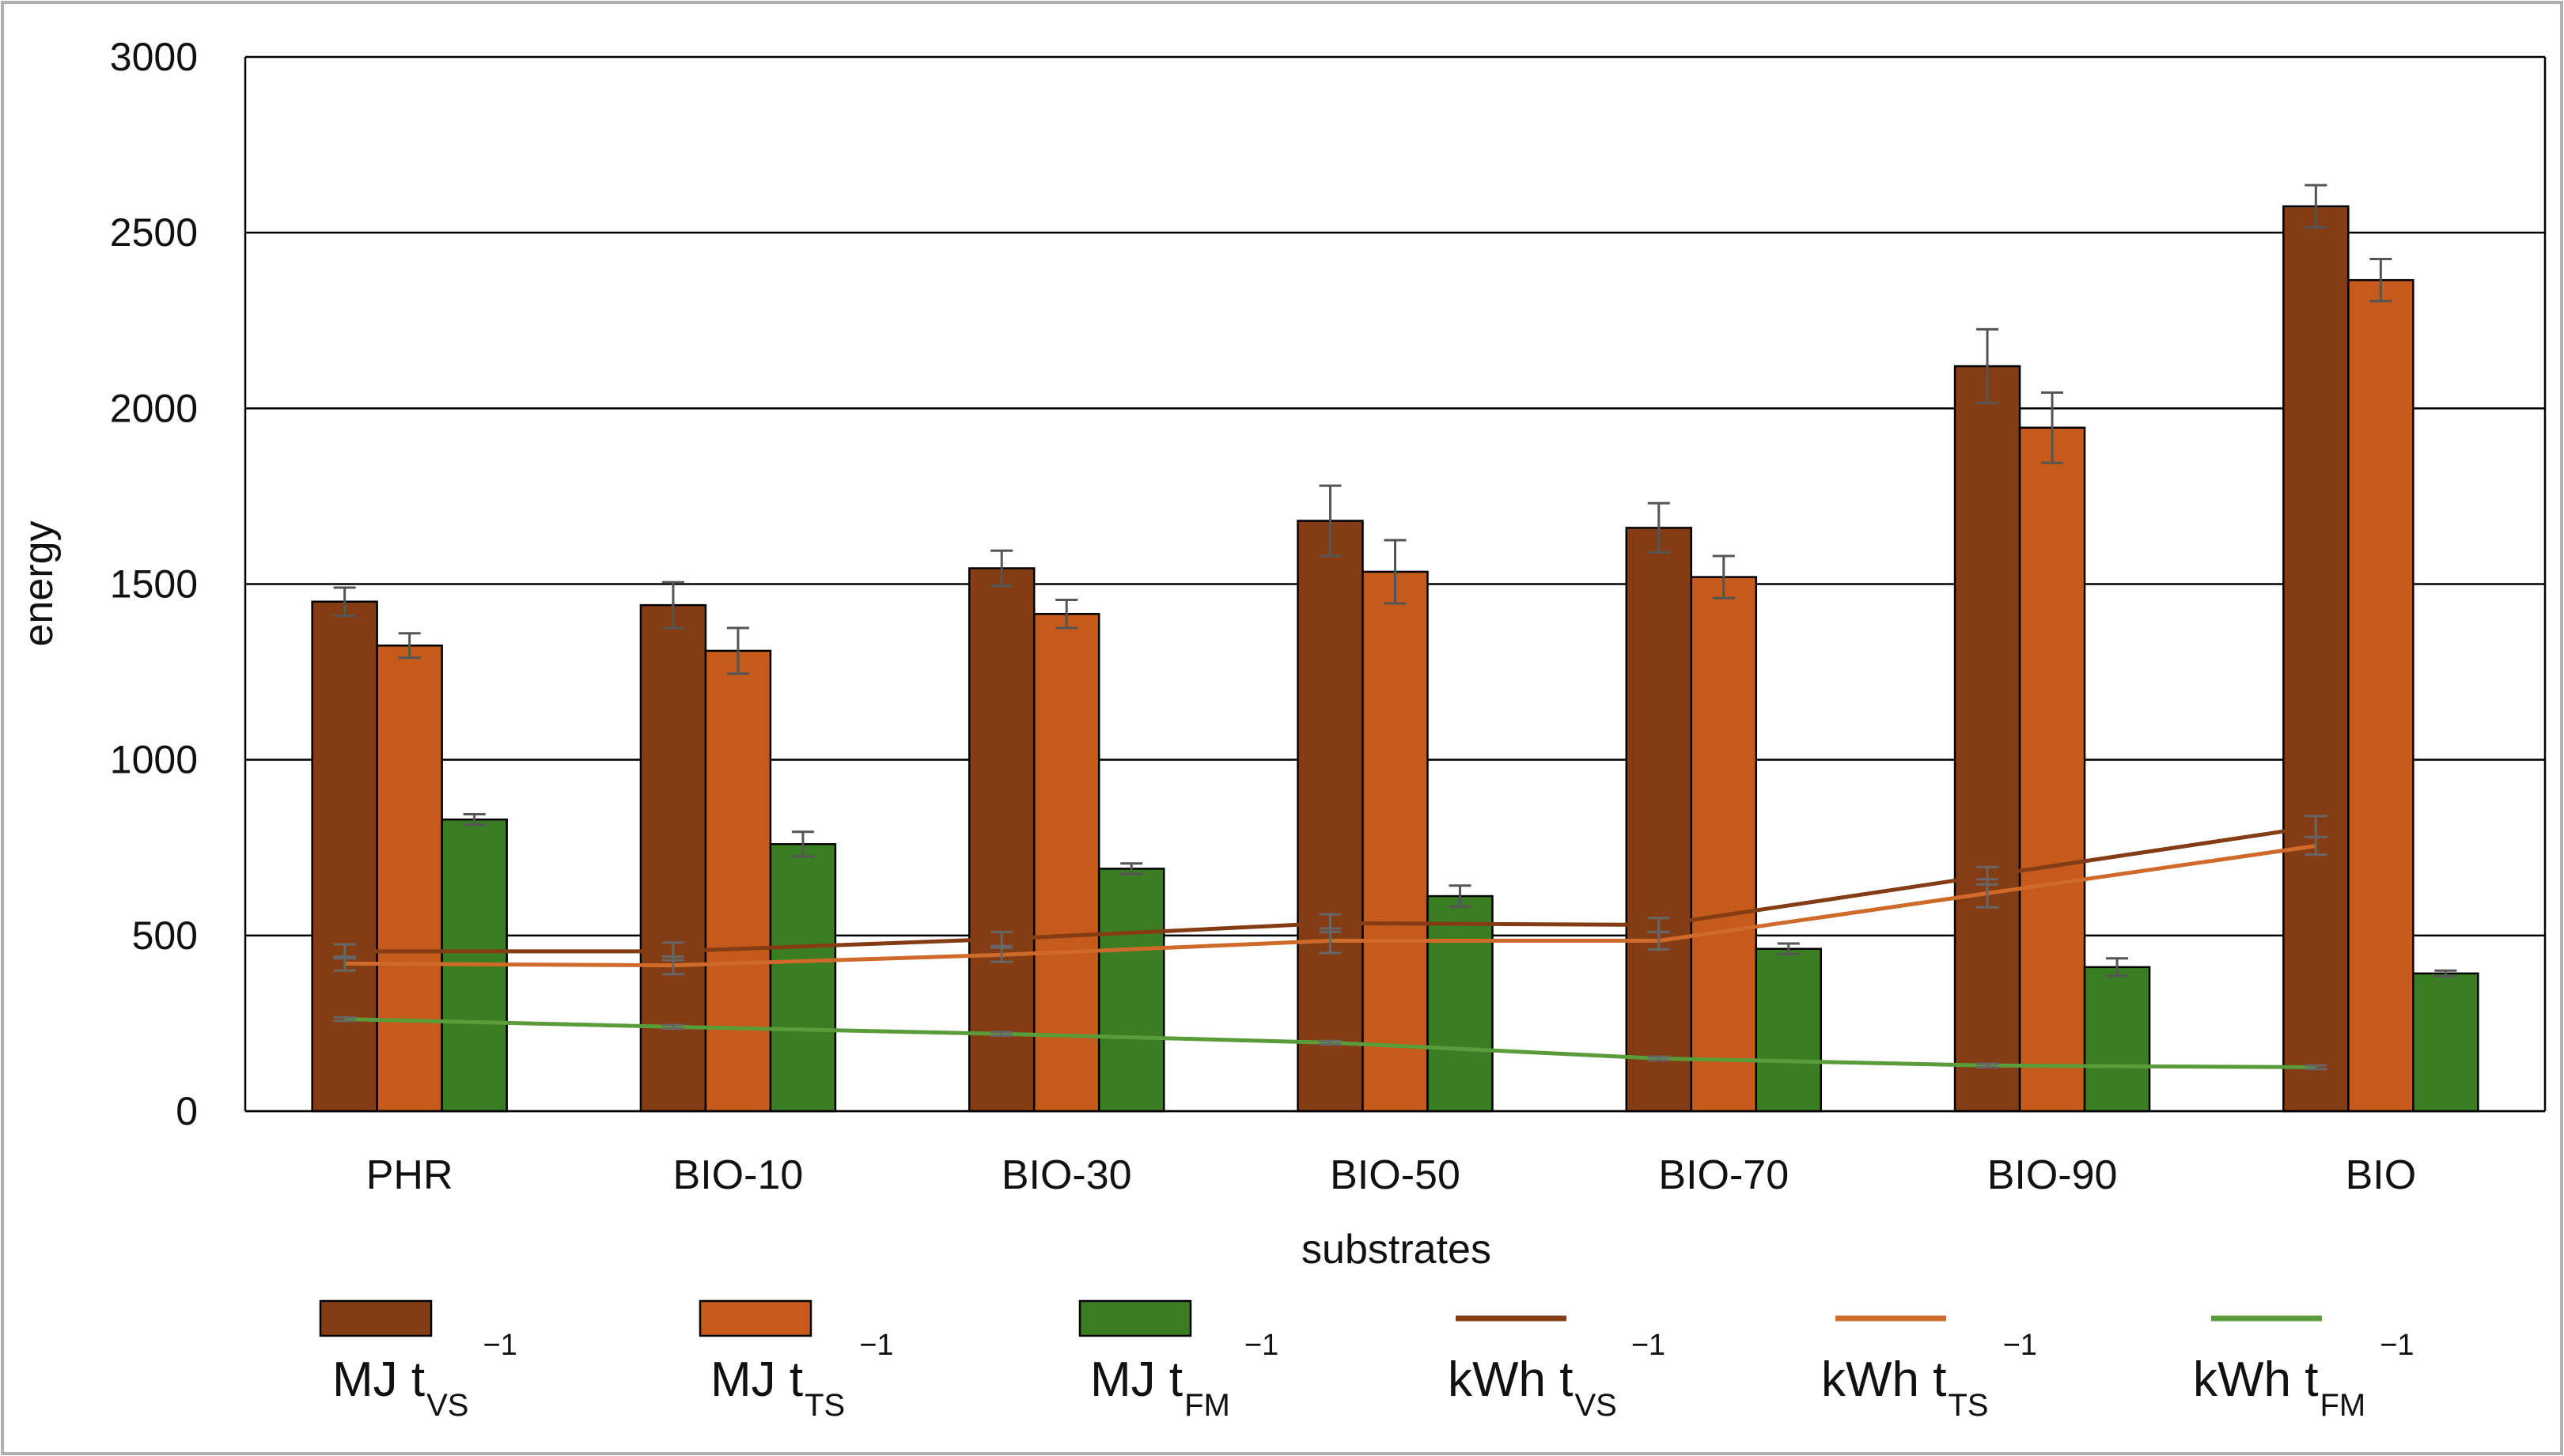  Describe the element at coordinates (39, 584) in the screenshot. I see `y-axis-label: energy` at that location.